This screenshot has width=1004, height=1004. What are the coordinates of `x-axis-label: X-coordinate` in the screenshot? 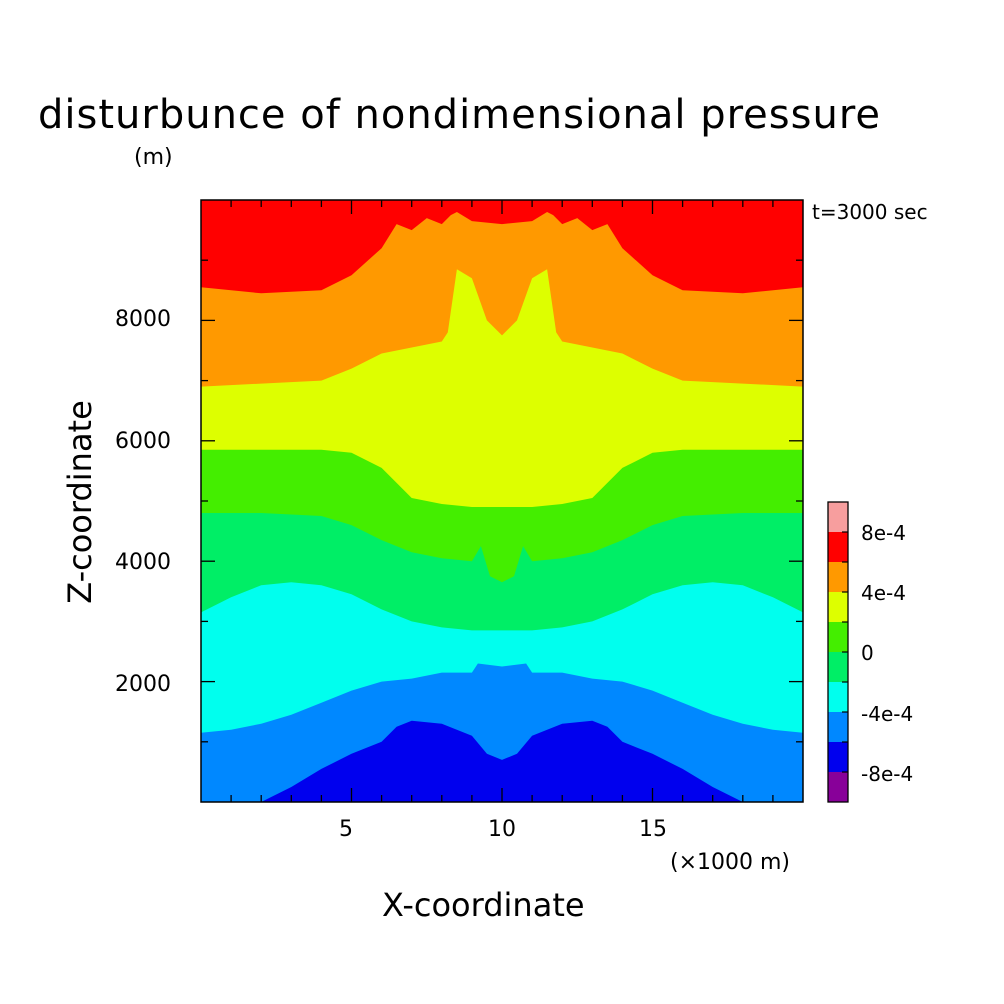 It's located at (483, 905).